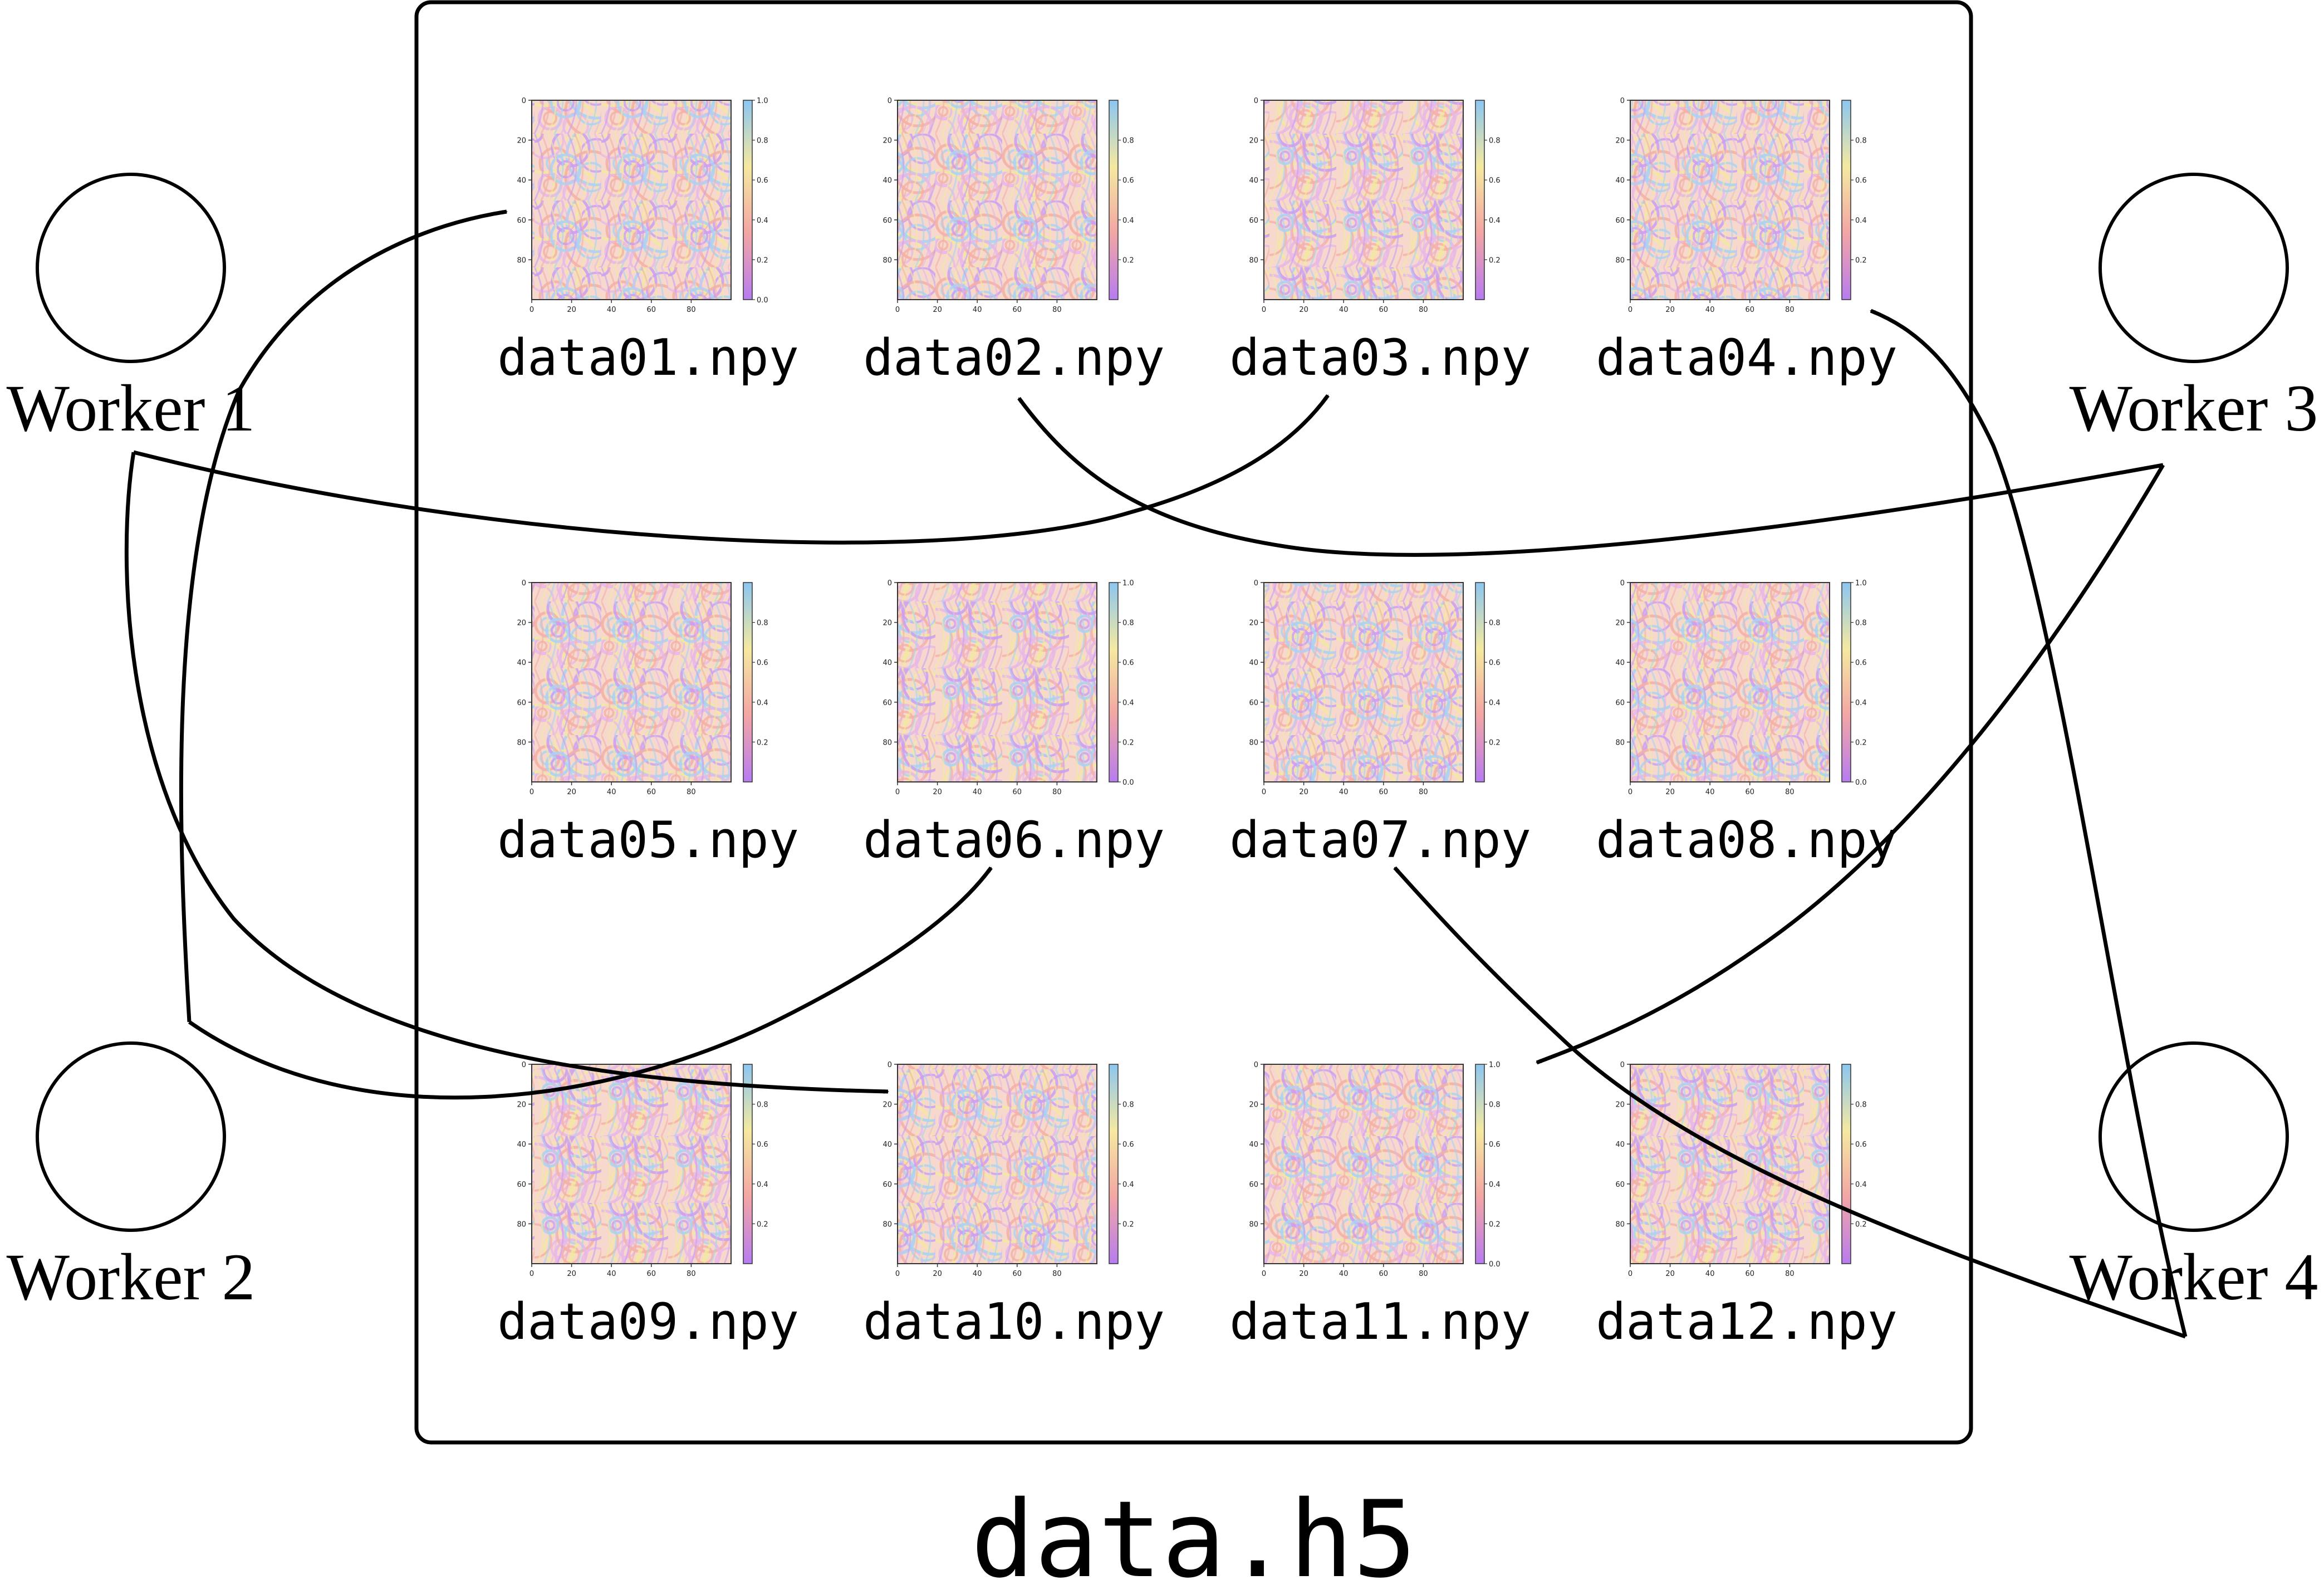 The height and width of the screenshot is (1580, 2324). Describe the element at coordinates (2194, 1277) in the screenshot. I see `worker-4-label: Worker 4` at that location.